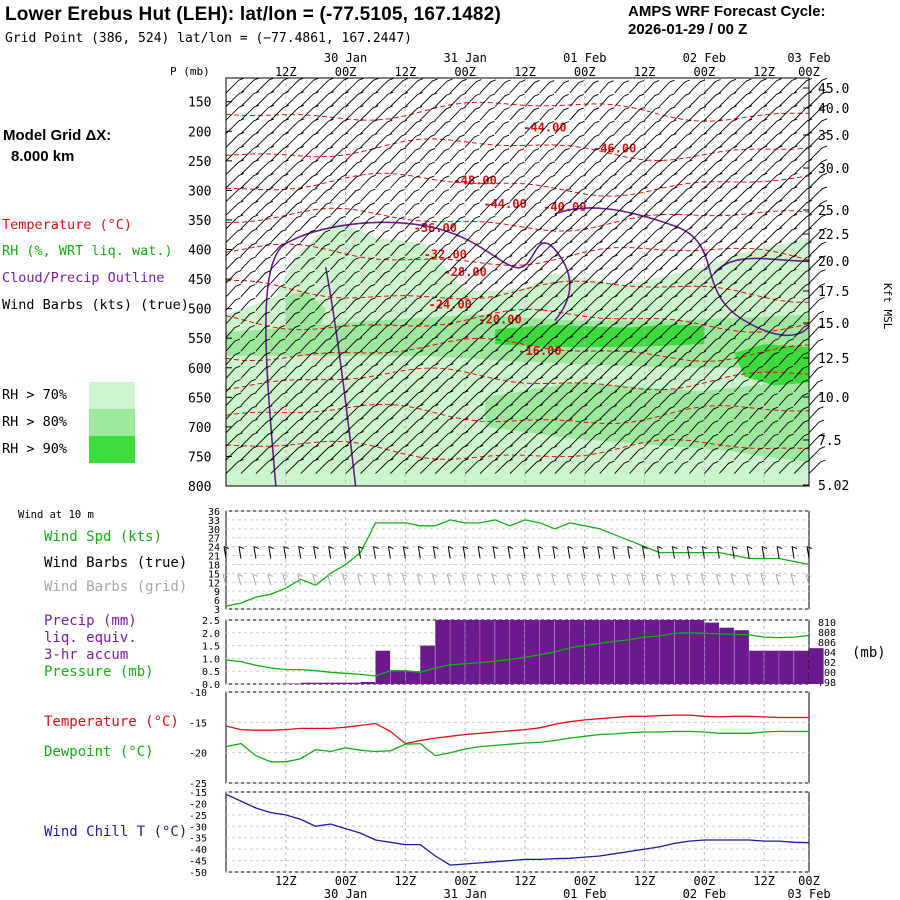 Image resolution: width=900 pixels, height=900 pixels. Describe the element at coordinates (199, 428) in the screenshot. I see `pressure-tick-label: 700` at that location.